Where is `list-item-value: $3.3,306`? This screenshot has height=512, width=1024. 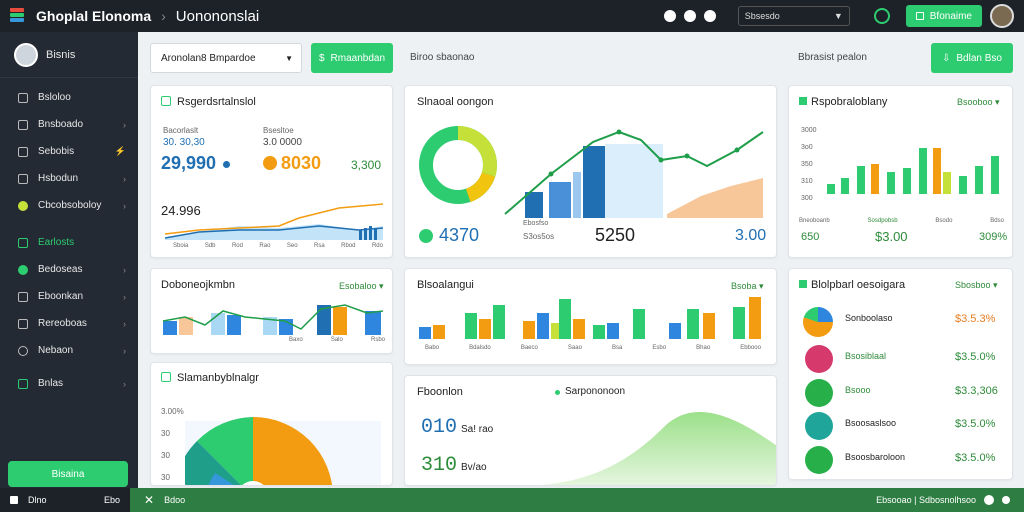 list-item-value: $3.3,306 is located at coordinates (976, 391).